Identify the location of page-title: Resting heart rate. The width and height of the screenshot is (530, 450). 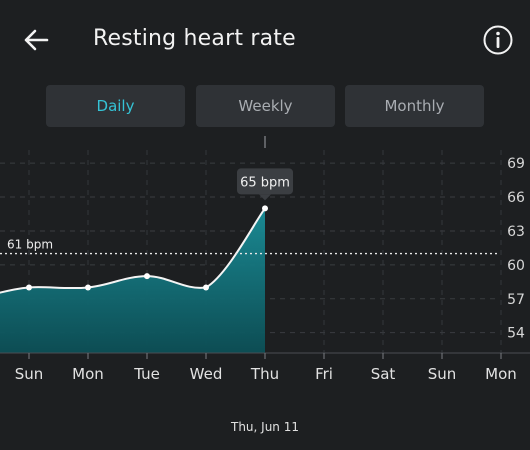
(194, 38).